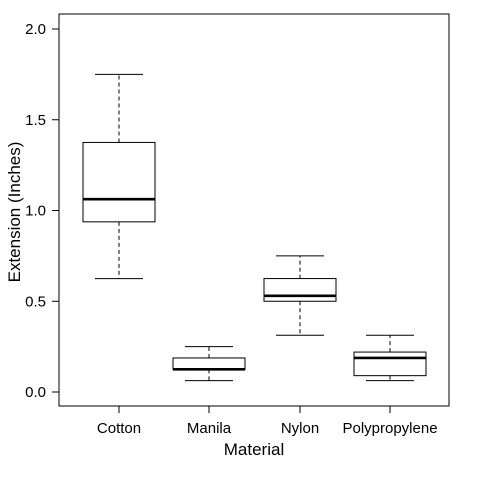  What do you see at coordinates (254, 449) in the screenshot?
I see `x-axis-title: Material` at bounding box center [254, 449].